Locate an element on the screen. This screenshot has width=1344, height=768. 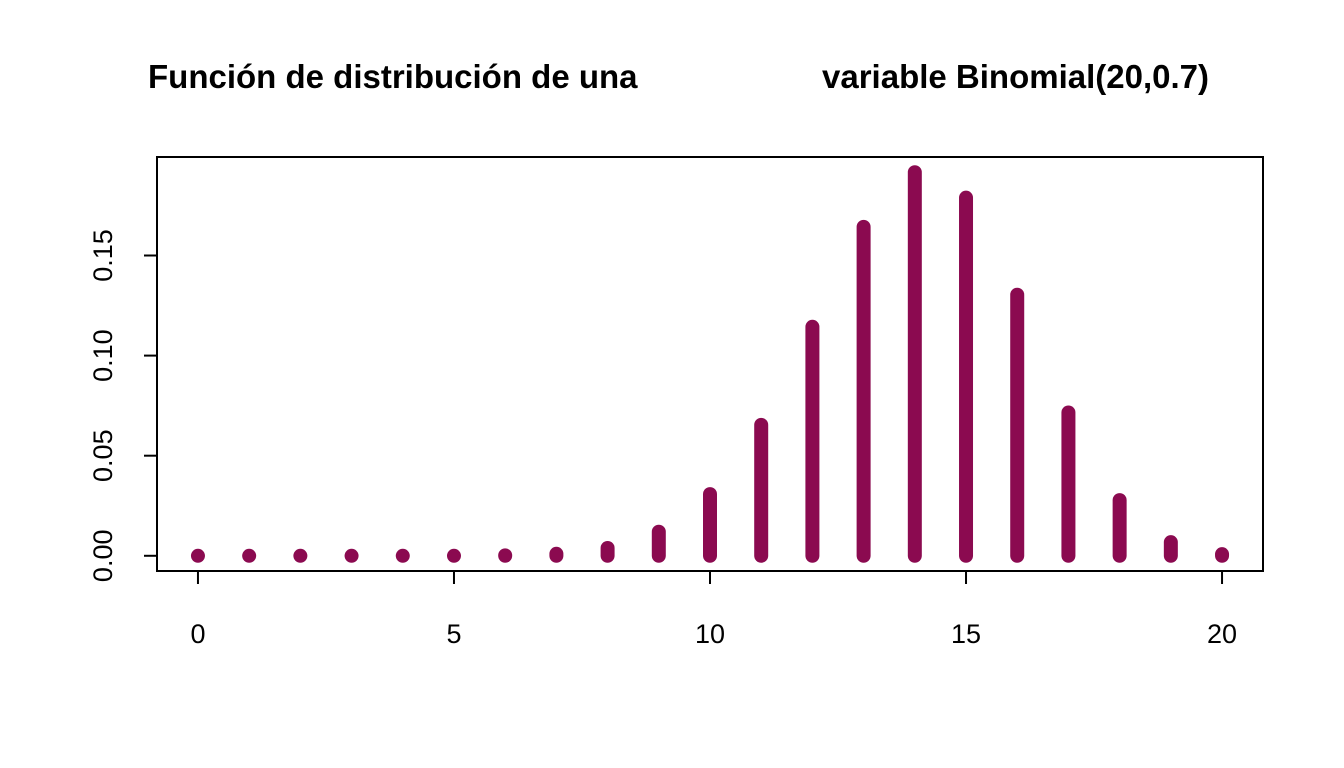
y-tick-label: 0.10 is located at coordinates (103, 355).